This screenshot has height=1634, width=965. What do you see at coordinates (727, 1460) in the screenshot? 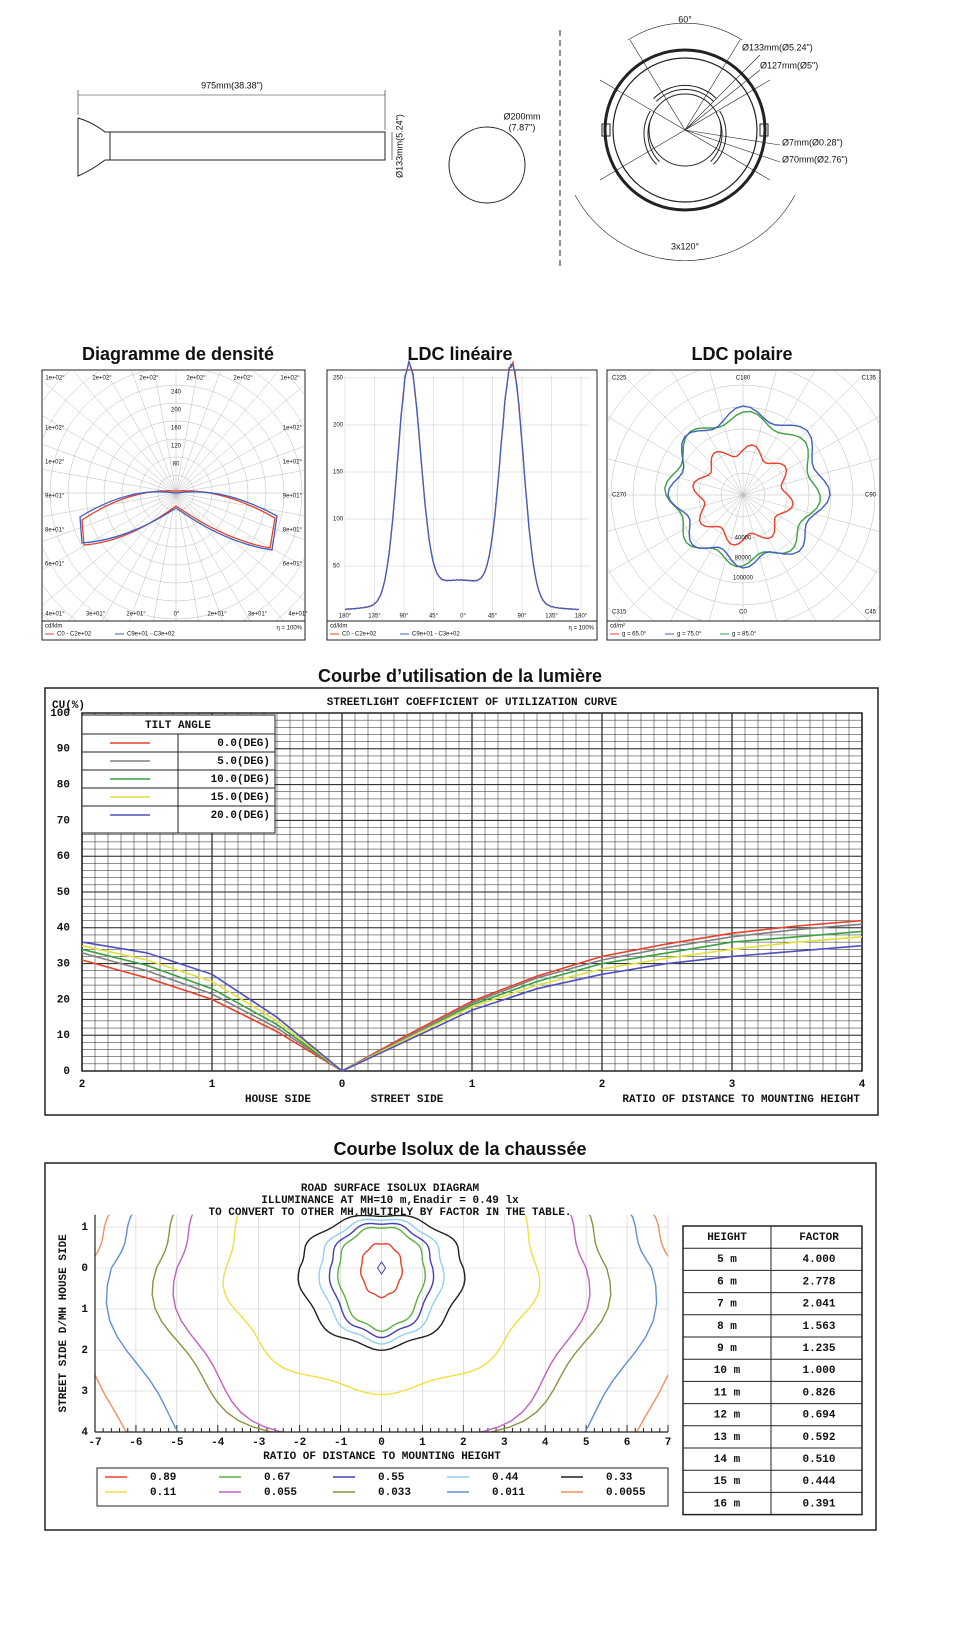
I see `table-cell: 14 m` at bounding box center [727, 1460].